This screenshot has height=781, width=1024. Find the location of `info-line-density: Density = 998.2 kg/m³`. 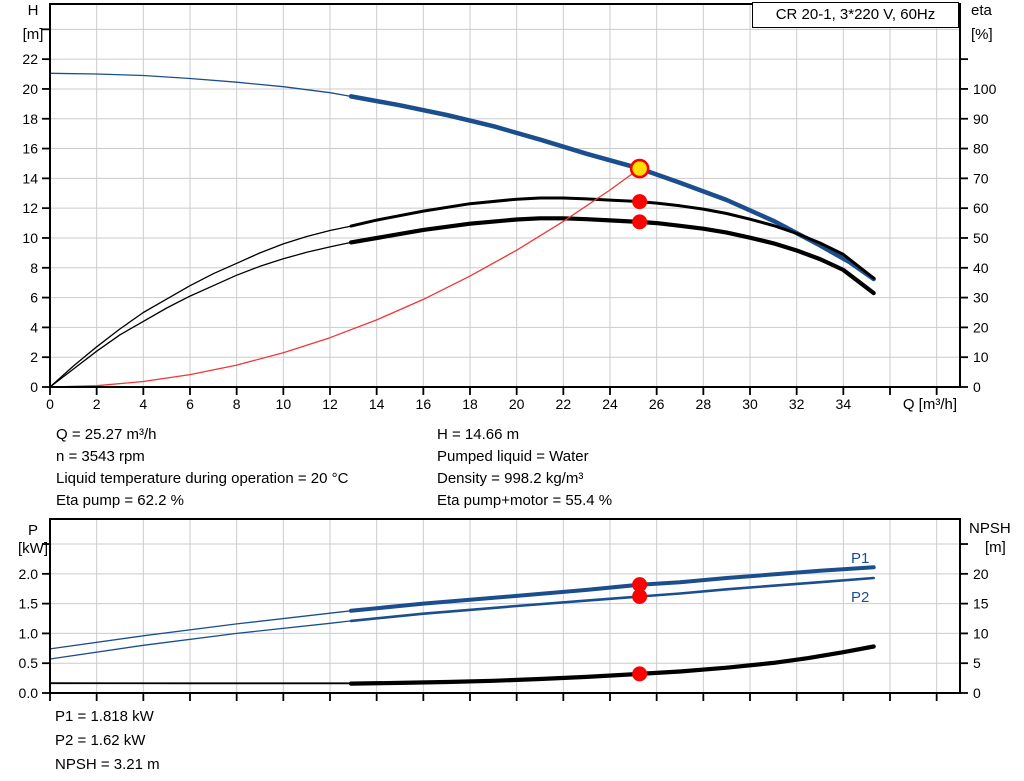

info-line-density: Density = 998.2 kg/m³ is located at coordinates (510, 478).